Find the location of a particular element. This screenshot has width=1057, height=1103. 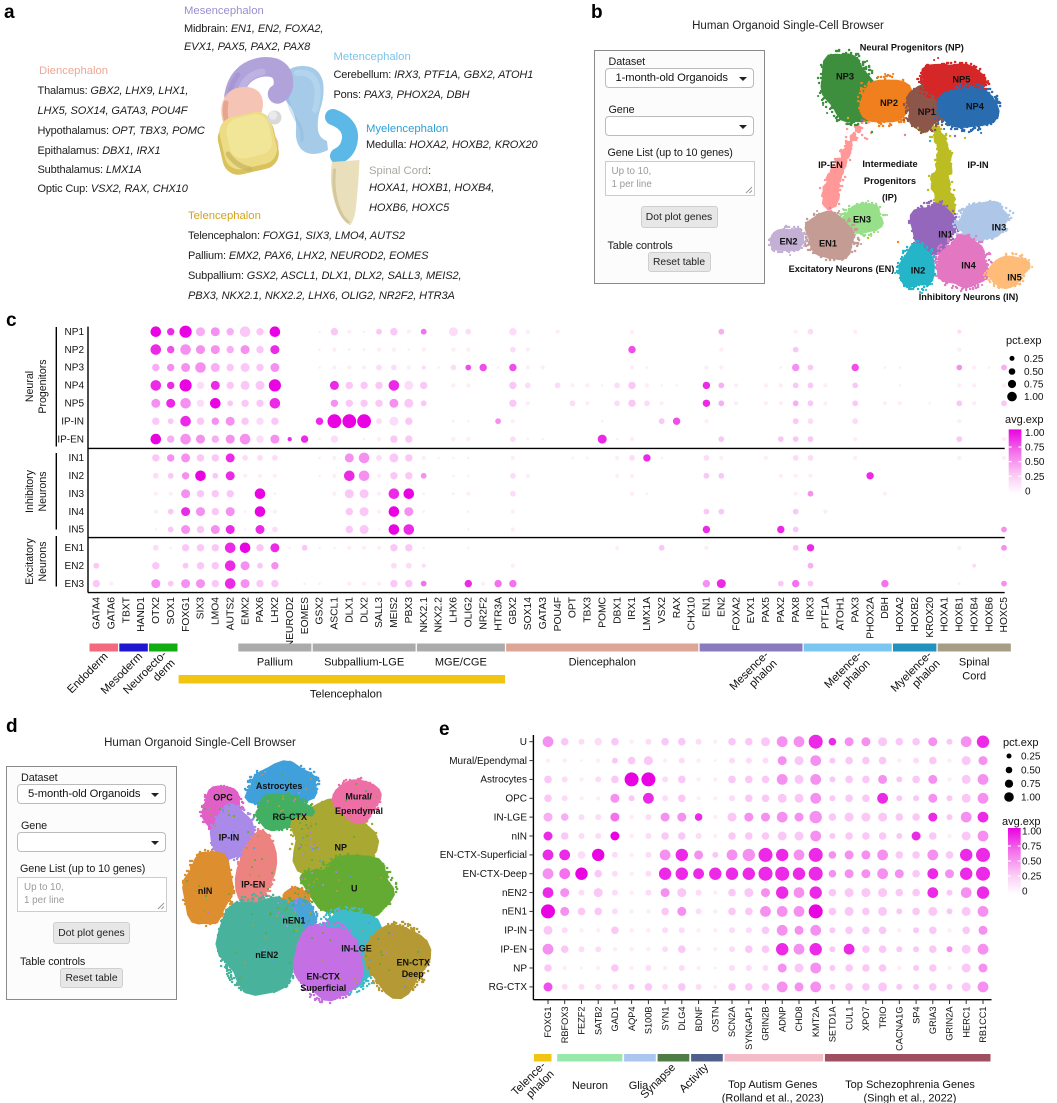

svg-text: LHX6 is located at coordinates (454, 610).